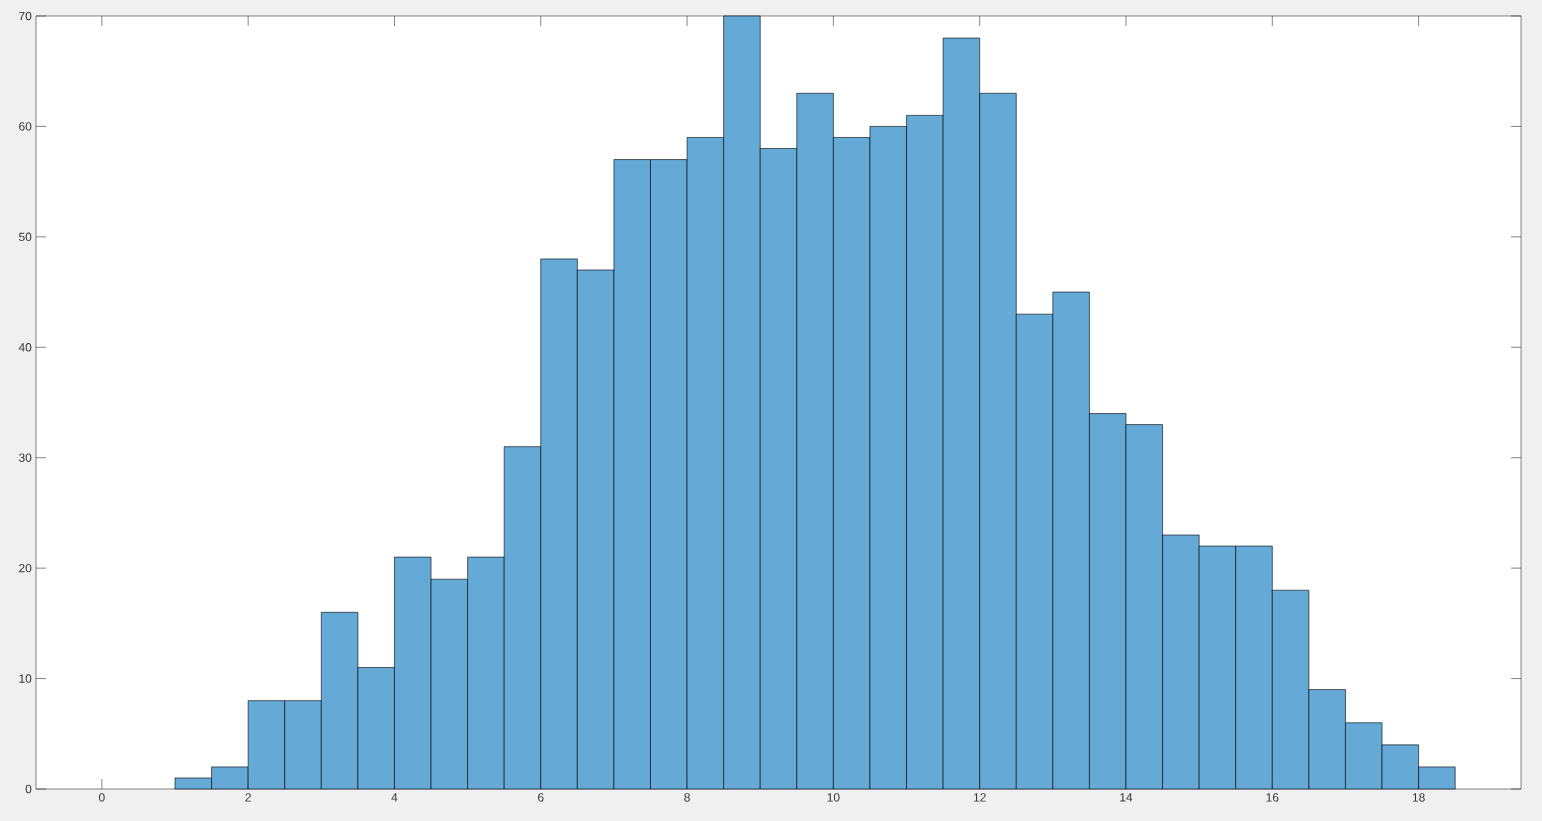  What do you see at coordinates (25, 126) in the screenshot?
I see `y-tick-label: 60` at bounding box center [25, 126].